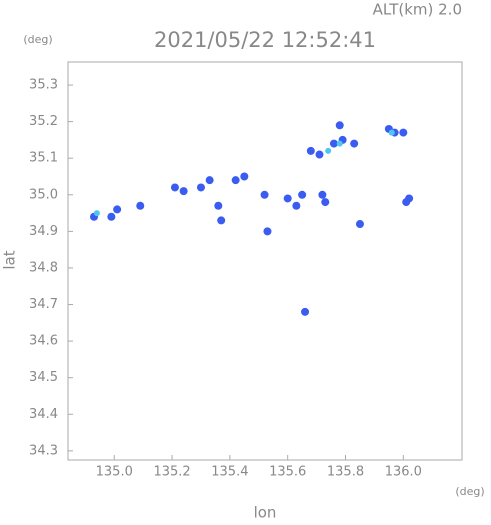 Image resolution: width=491 pixels, height=525 pixels. What do you see at coordinates (43, 450) in the screenshot?
I see `y-tick-label: 34.3` at bounding box center [43, 450].